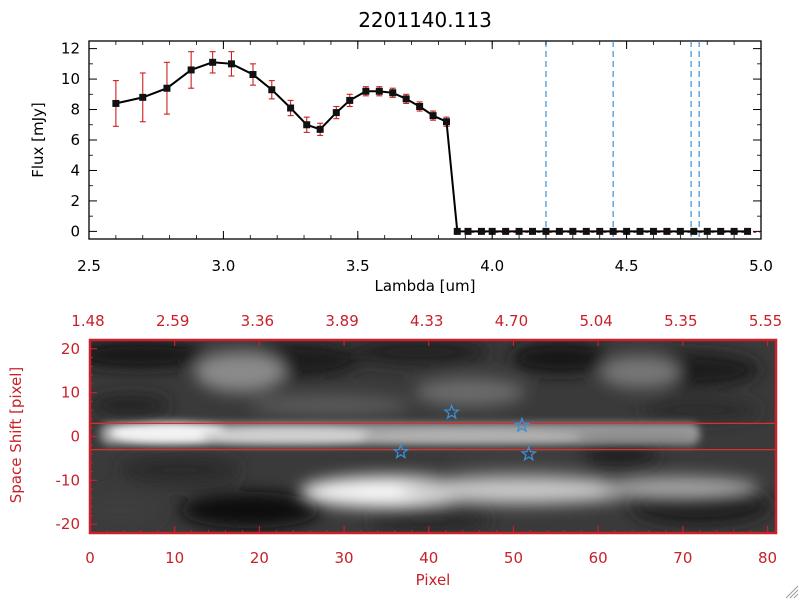  I want to click on x-tick-label-2: 3.5, so click(358, 266).